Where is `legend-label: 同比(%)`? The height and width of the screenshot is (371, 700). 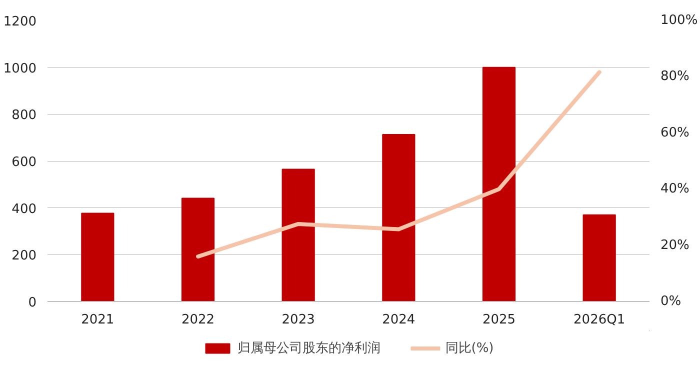 legend-label: 同比(%) is located at coordinates (469, 348).